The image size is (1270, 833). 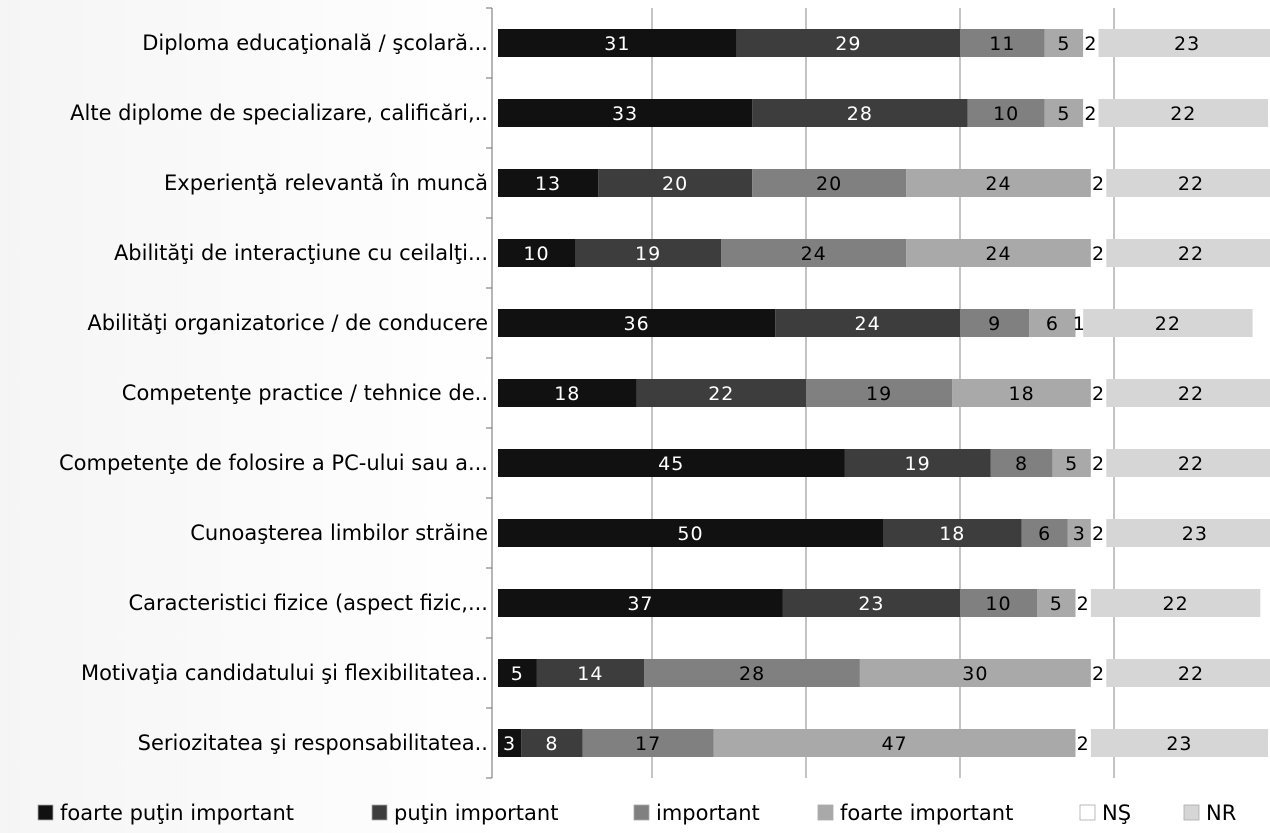 What do you see at coordinates (313, 743) in the screenshot?
I see `category-label: Seriozitatea şi responsabilitatea..` at bounding box center [313, 743].